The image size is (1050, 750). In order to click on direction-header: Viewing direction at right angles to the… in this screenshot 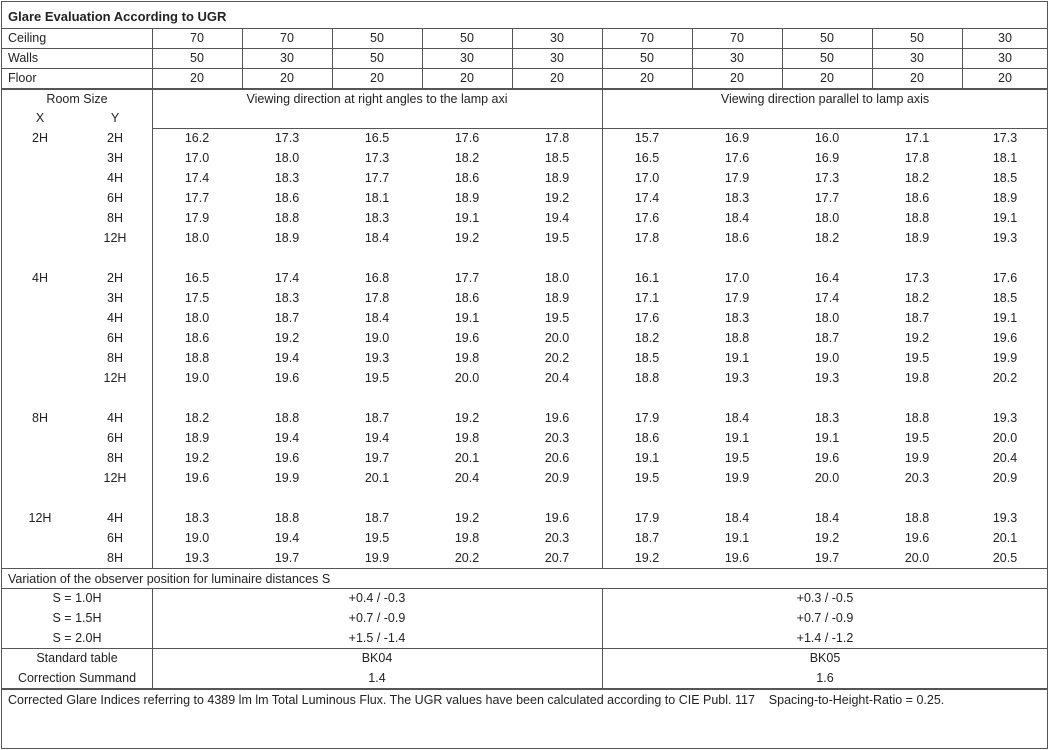, I will do `click(377, 99)`.